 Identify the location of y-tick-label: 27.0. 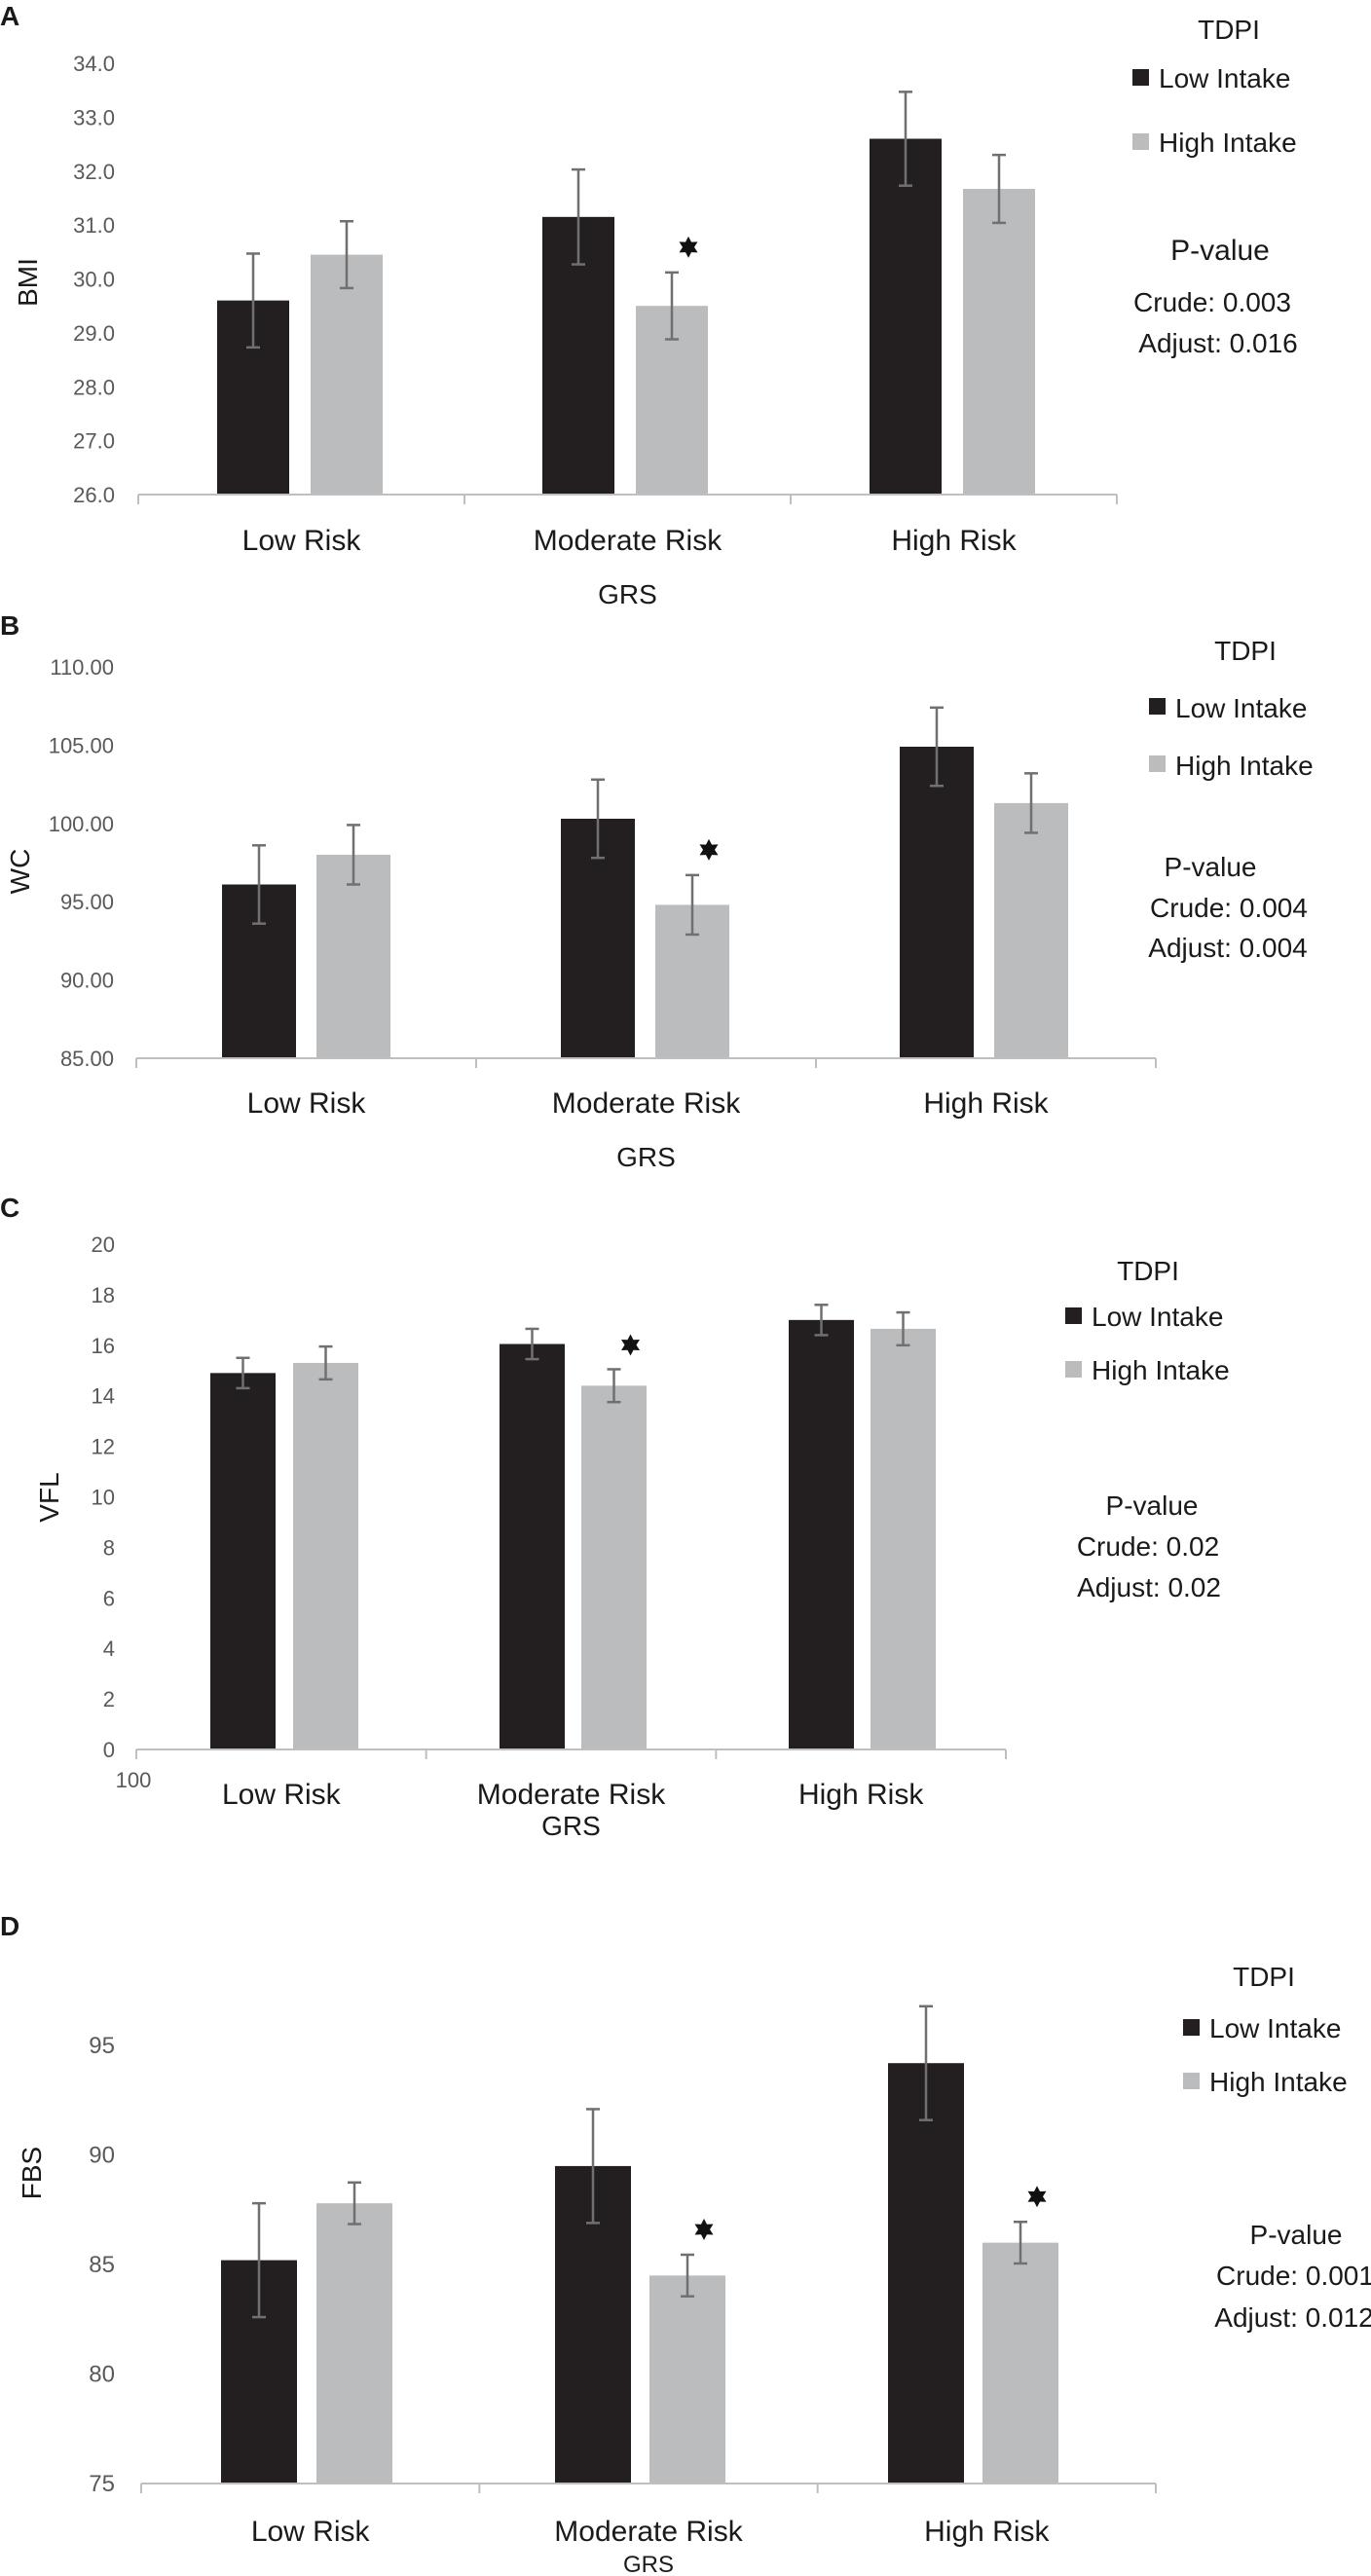
(94, 441).